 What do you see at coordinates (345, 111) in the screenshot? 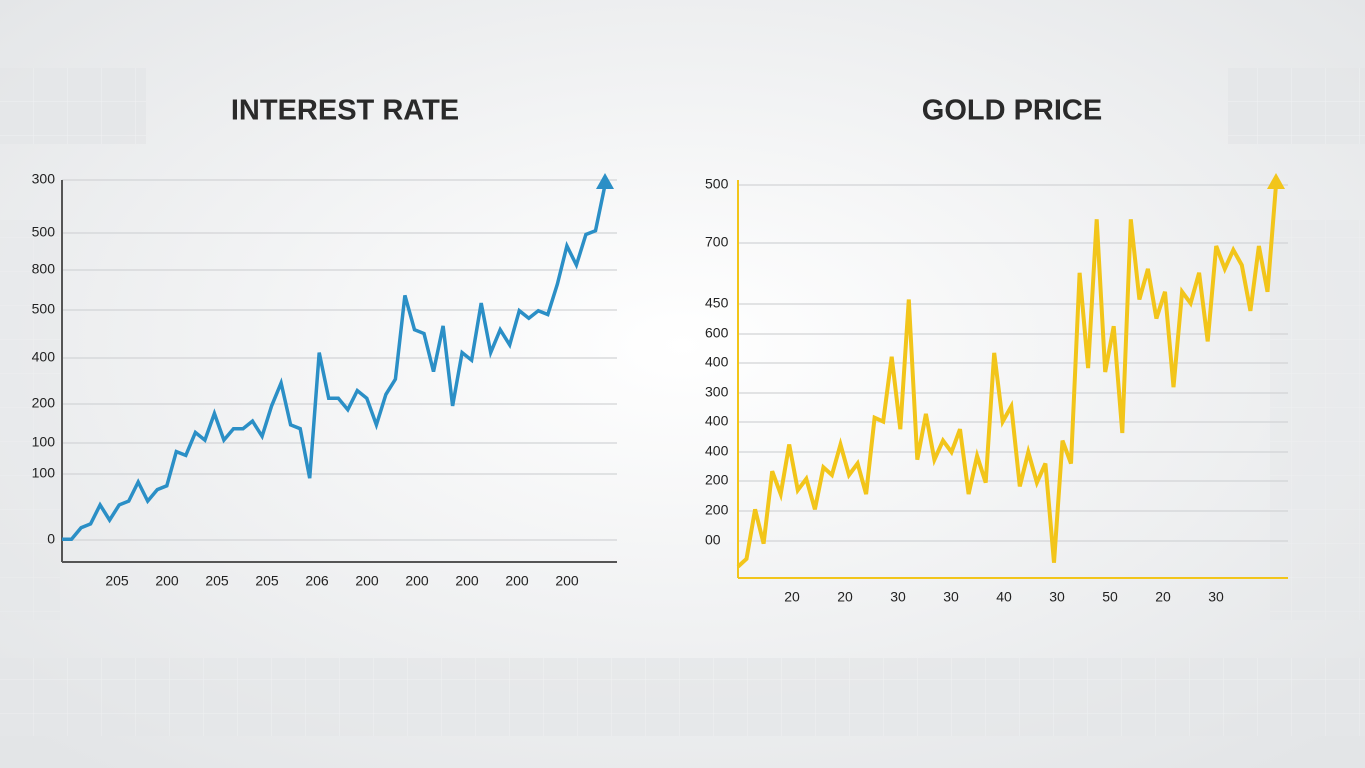
I see `chart-title: INTEREST RATE` at bounding box center [345, 111].